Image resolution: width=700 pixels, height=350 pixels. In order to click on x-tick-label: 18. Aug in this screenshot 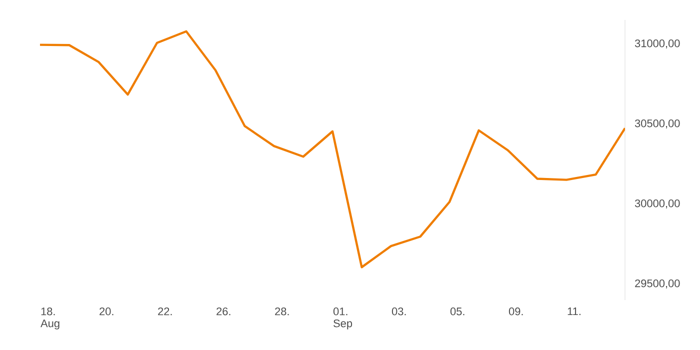, I will do `click(50, 319)`.